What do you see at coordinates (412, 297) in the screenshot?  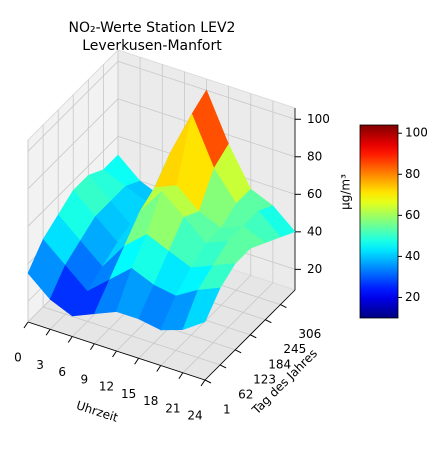 I see `colorbar-tick-label: 20` at bounding box center [412, 297].